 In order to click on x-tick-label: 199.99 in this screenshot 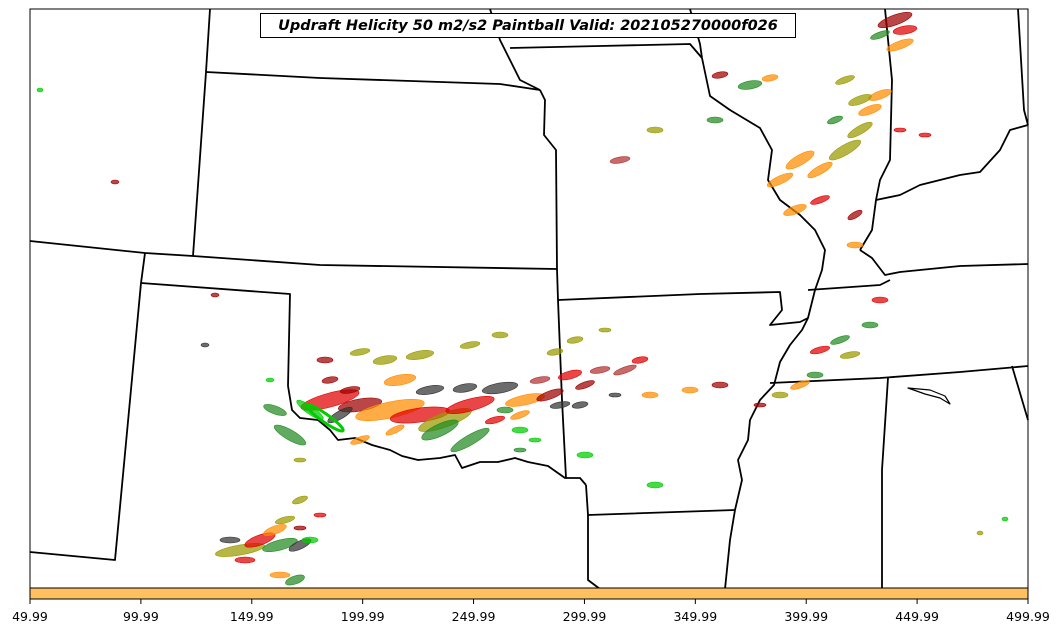, I will do `click(363, 616)`.